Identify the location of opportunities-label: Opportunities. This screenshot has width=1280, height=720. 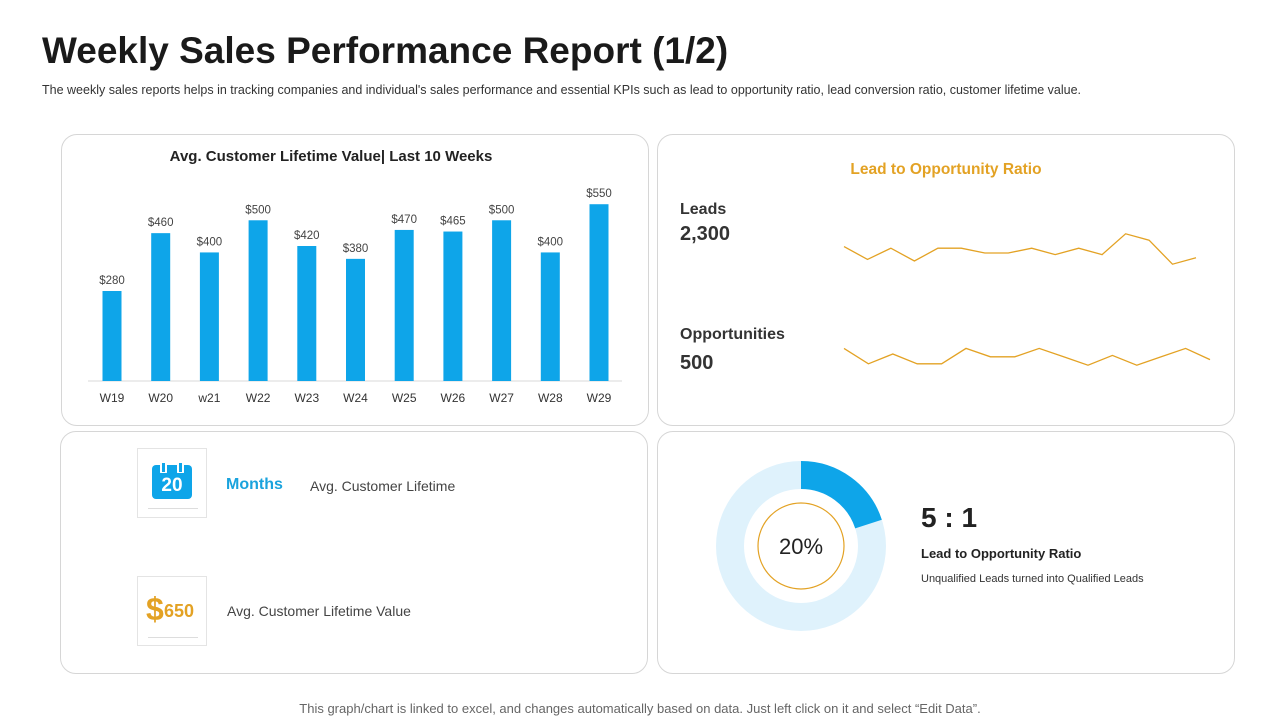
(732, 334).